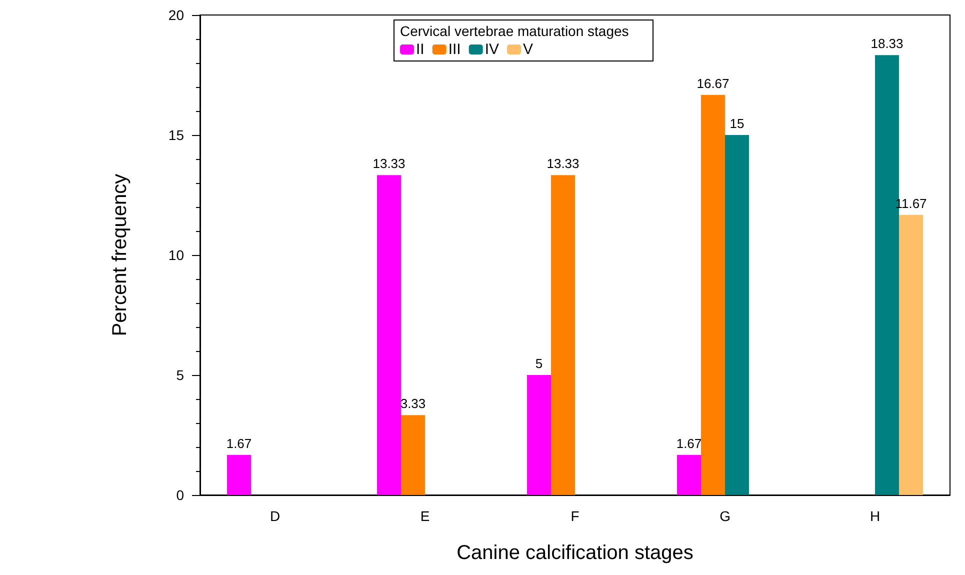 This screenshot has height=575, width=965. I want to click on legend-label: V, so click(528, 49).